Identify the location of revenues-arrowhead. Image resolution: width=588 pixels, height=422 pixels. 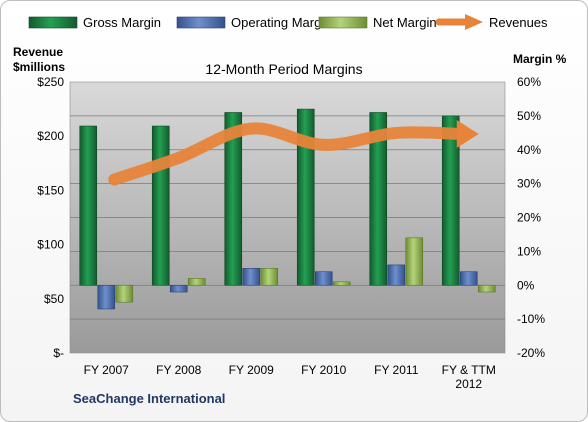
(467, 134).